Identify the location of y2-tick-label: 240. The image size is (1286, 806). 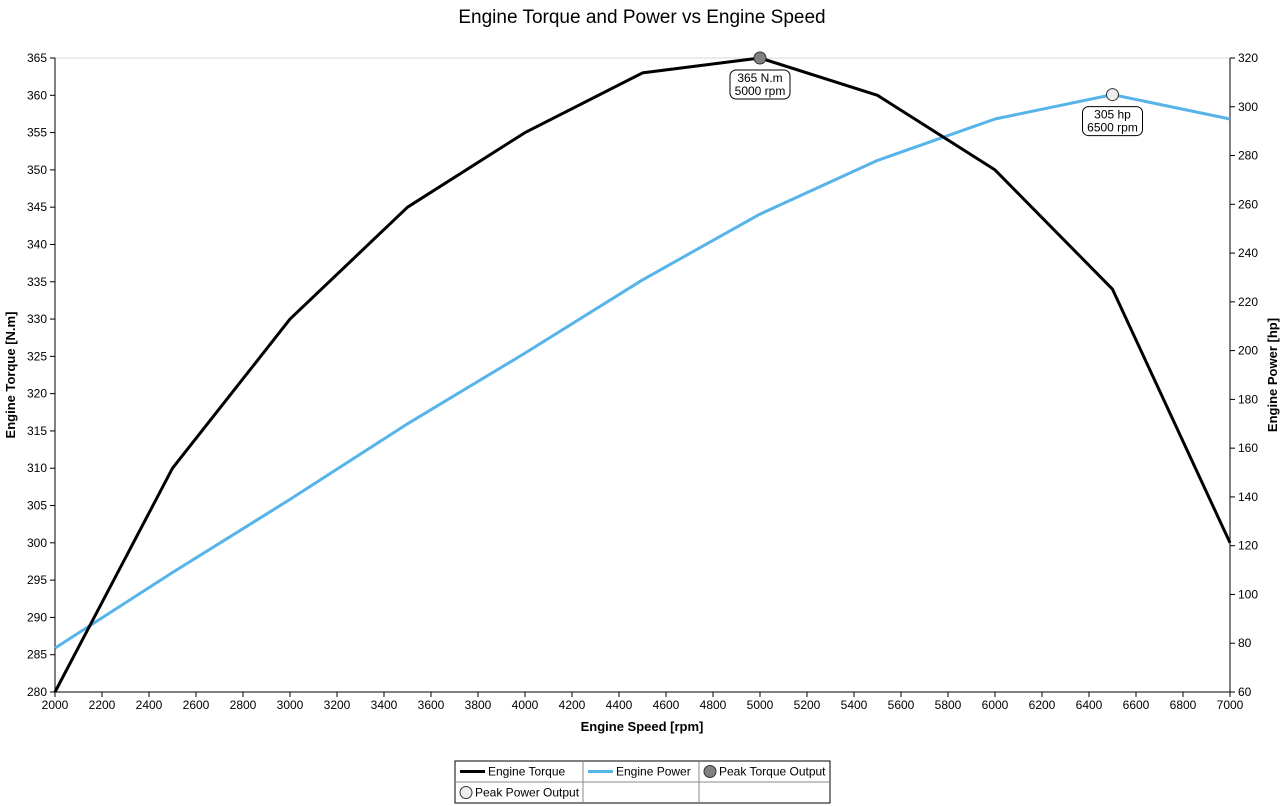
(1248, 253).